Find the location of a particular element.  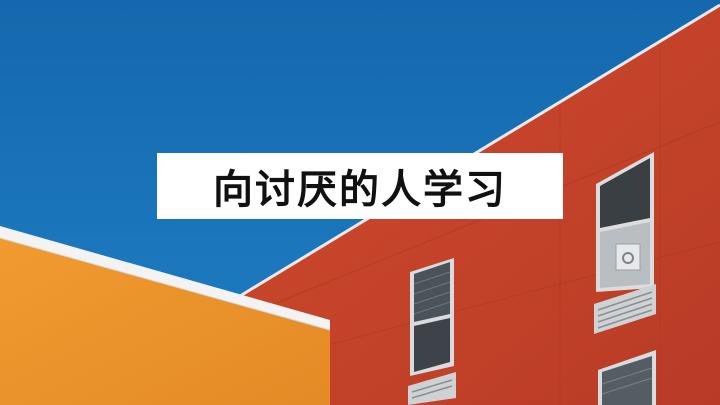

title-banner: 向讨厌的人学习 is located at coordinates (360, 186).